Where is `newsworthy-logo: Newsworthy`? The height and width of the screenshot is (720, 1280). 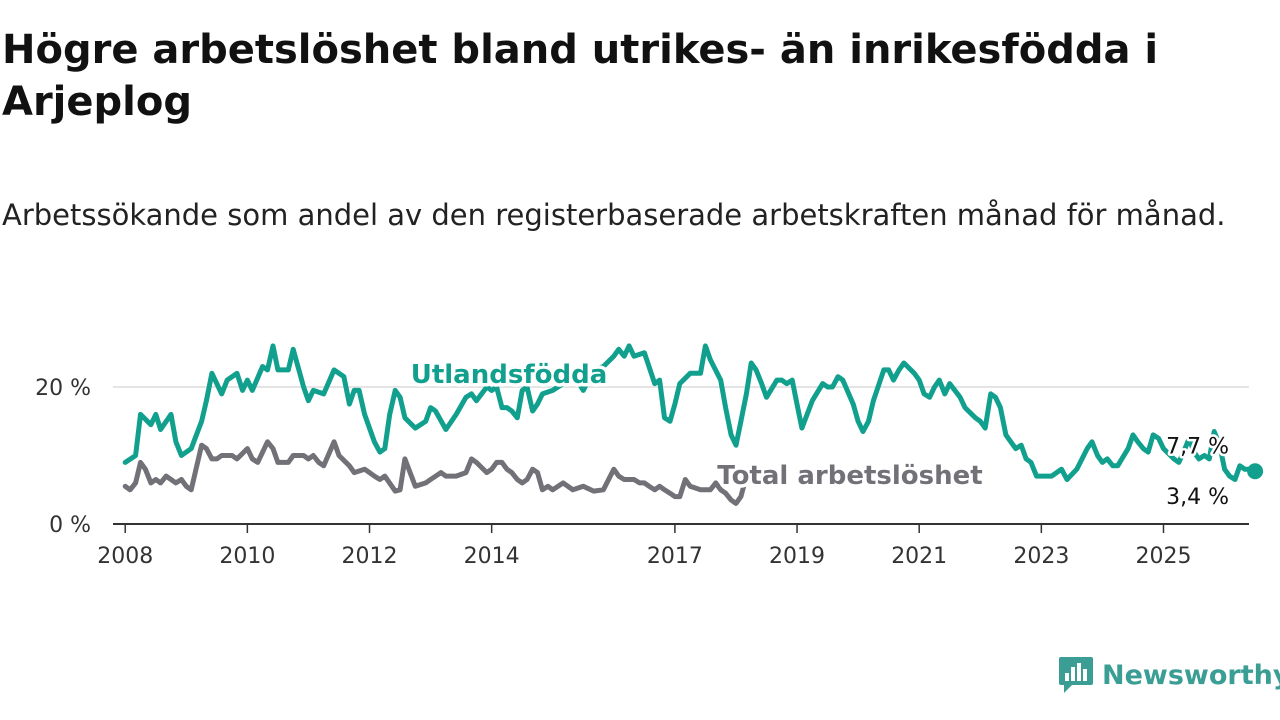 newsworthy-logo: Newsworthy is located at coordinates (1169, 675).